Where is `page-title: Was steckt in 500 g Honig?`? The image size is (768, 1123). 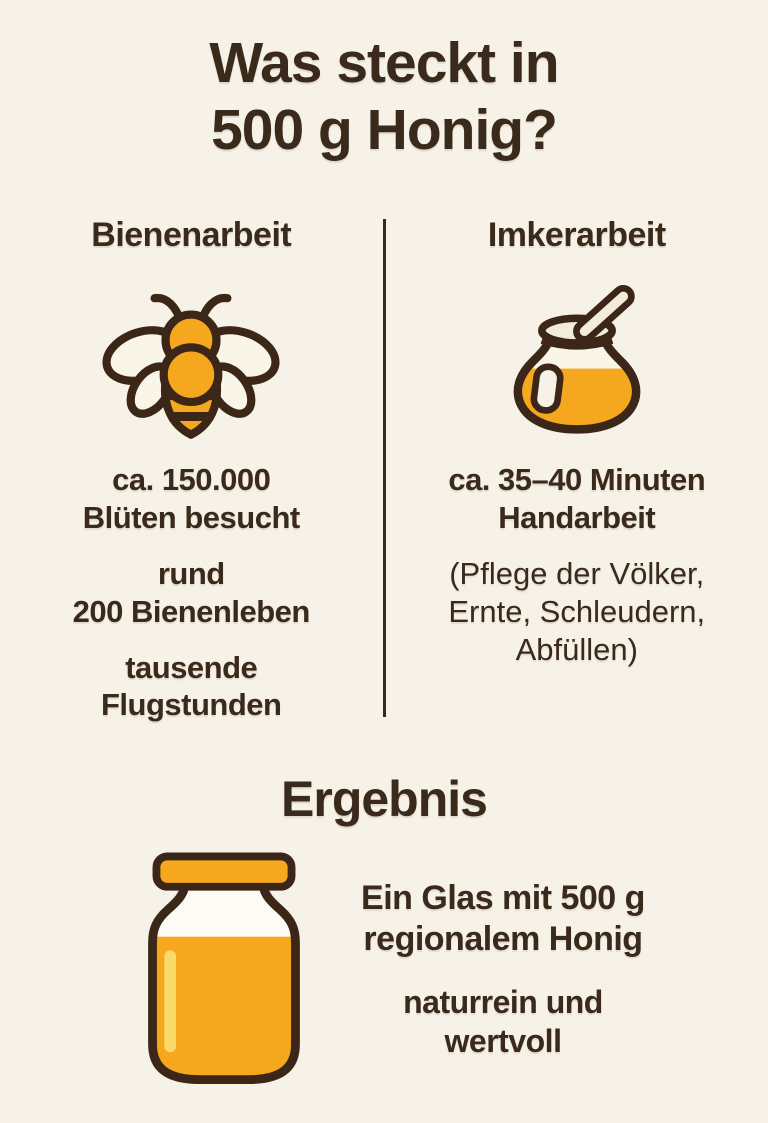
page-title: Was steckt in 500 g Honig? is located at coordinates (384, 82).